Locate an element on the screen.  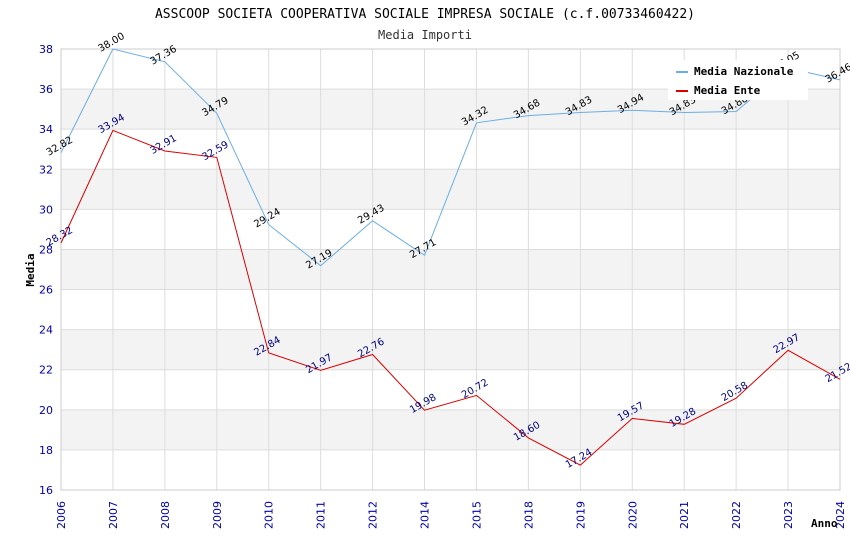
y-axis-label: Media is located at coordinates (30, 269).